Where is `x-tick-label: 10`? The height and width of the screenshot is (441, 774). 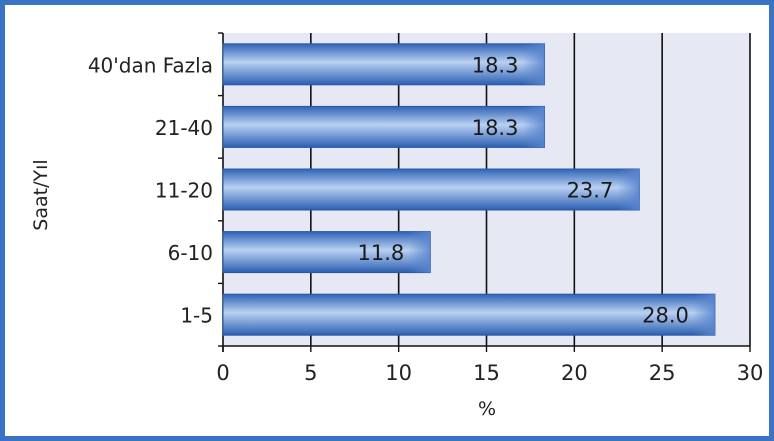
x-tick-label: 10 is located at coordinates (398, 373).